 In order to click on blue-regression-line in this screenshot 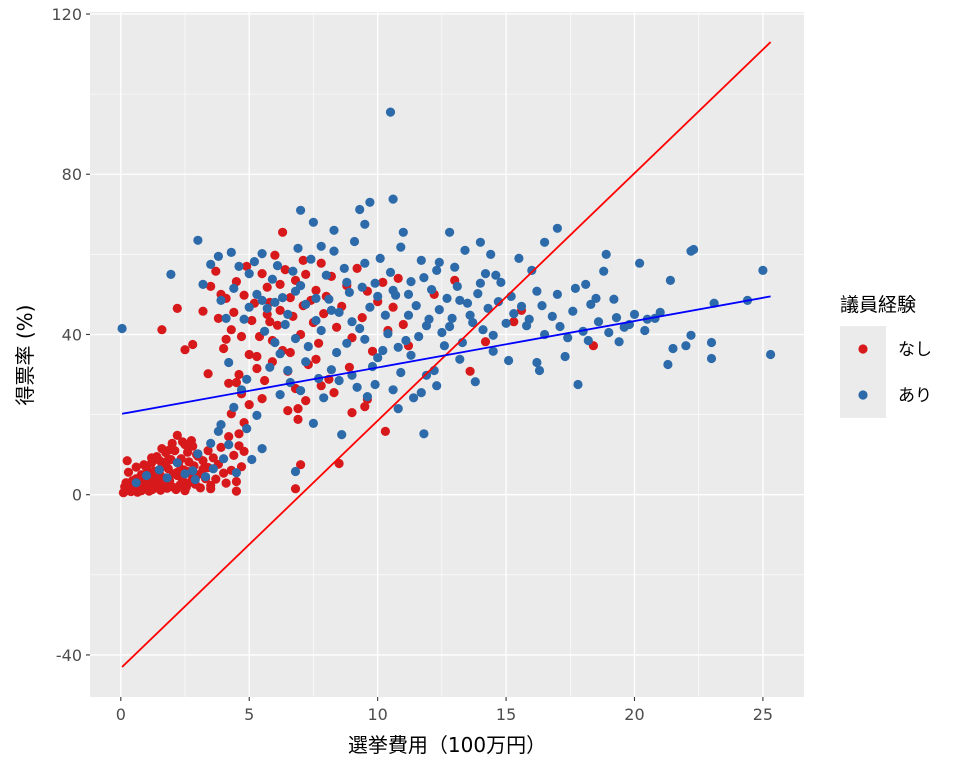, I will do `click(446, 355)`.